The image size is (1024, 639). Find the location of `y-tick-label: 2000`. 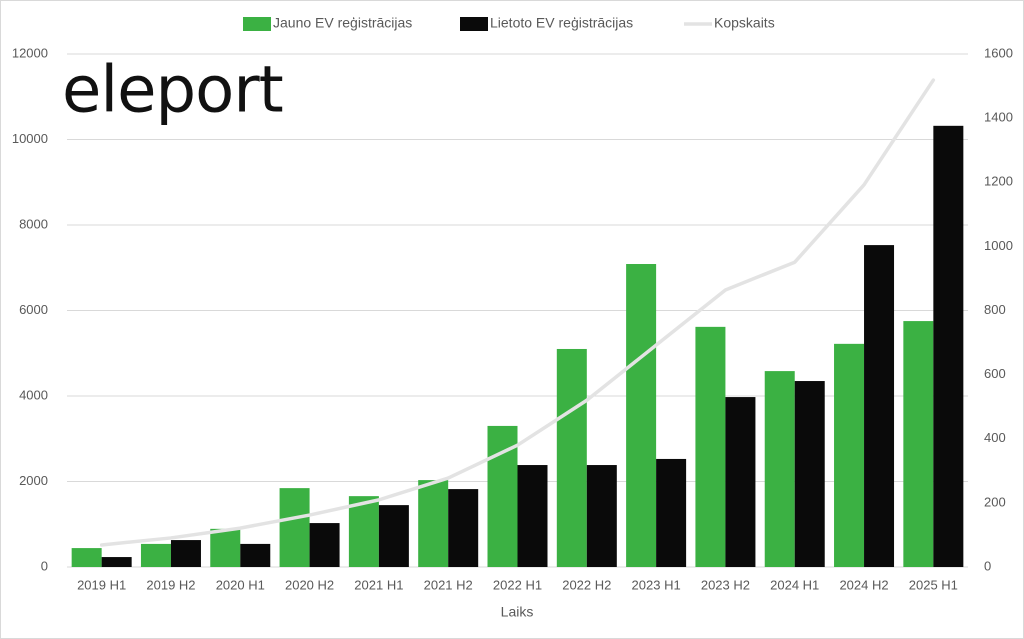

y-tick-label: 2000 is located at coordinates (33, 480).